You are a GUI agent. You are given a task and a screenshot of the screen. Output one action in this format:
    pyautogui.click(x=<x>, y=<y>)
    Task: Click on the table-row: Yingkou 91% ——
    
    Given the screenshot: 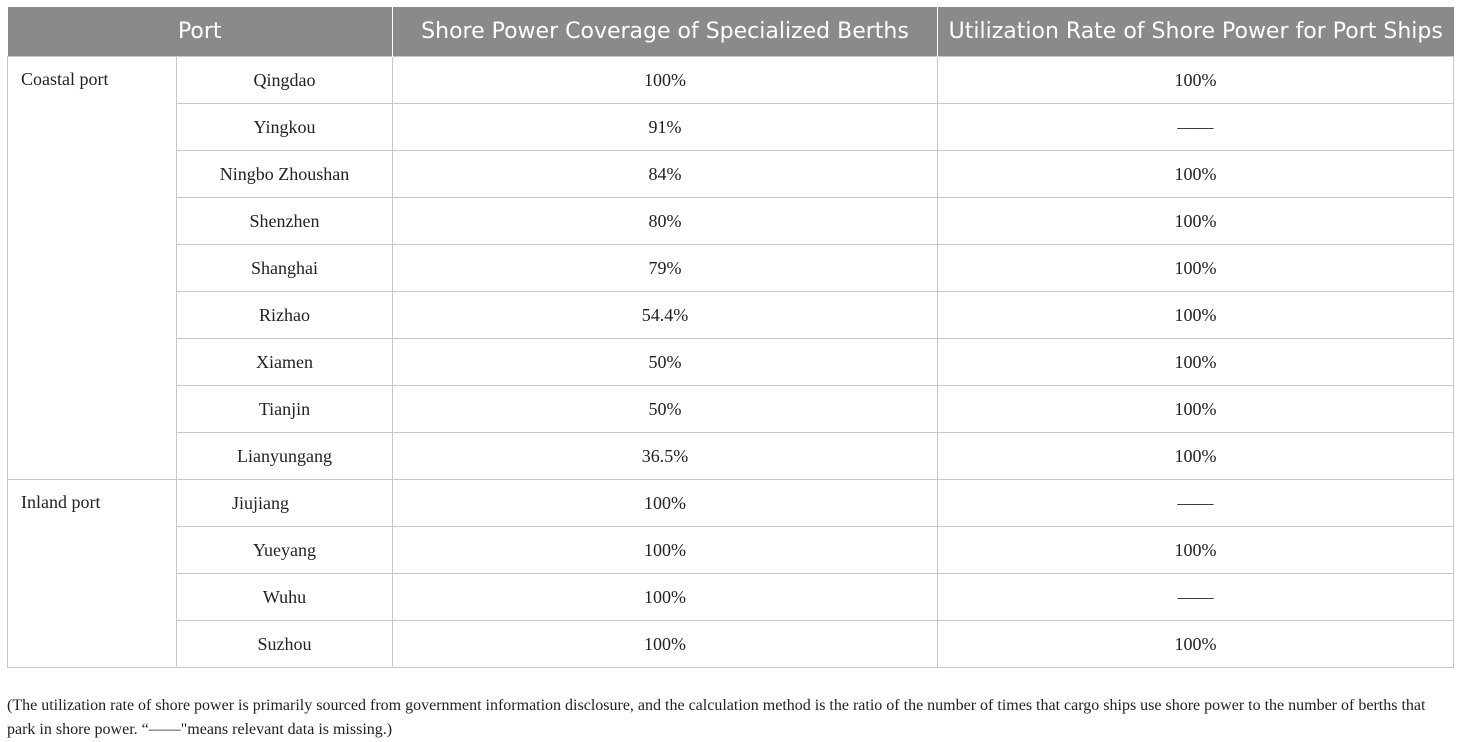 What is the action you would take?
    pyautogui.click(x=731, y=127)
    